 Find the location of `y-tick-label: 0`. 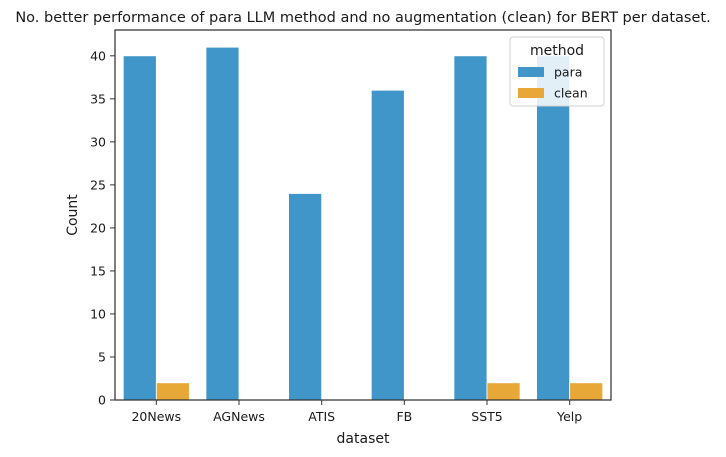

y-tick-label: 0 is located at coordinates (102, 400).